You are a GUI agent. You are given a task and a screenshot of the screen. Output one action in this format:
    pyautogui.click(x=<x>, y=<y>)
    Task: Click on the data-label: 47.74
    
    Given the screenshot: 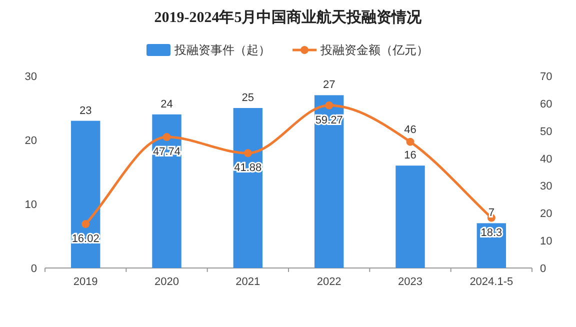 What is the action you would take?
    pyautogui.click(x=166, y=152)
    